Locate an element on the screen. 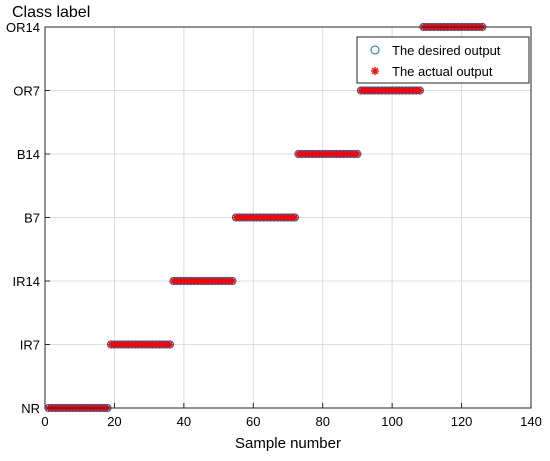 The height and width of the screenshot is (461, 550). x-tick-label: 40 is located at coordinates (184, 421).